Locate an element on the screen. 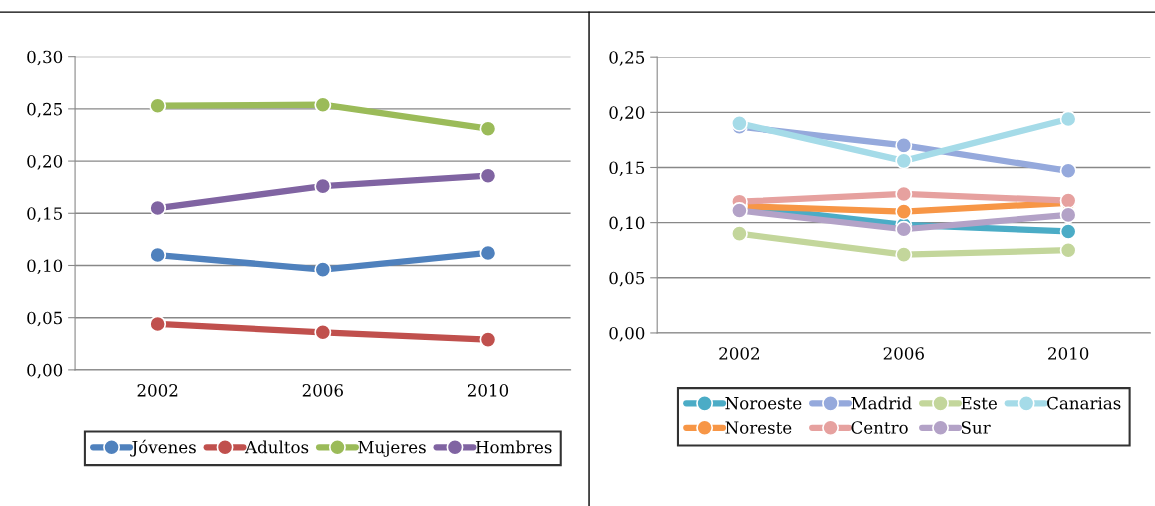 The image size is (1155, 506). legend-label: Madrid is located at coordinates (881, 403).